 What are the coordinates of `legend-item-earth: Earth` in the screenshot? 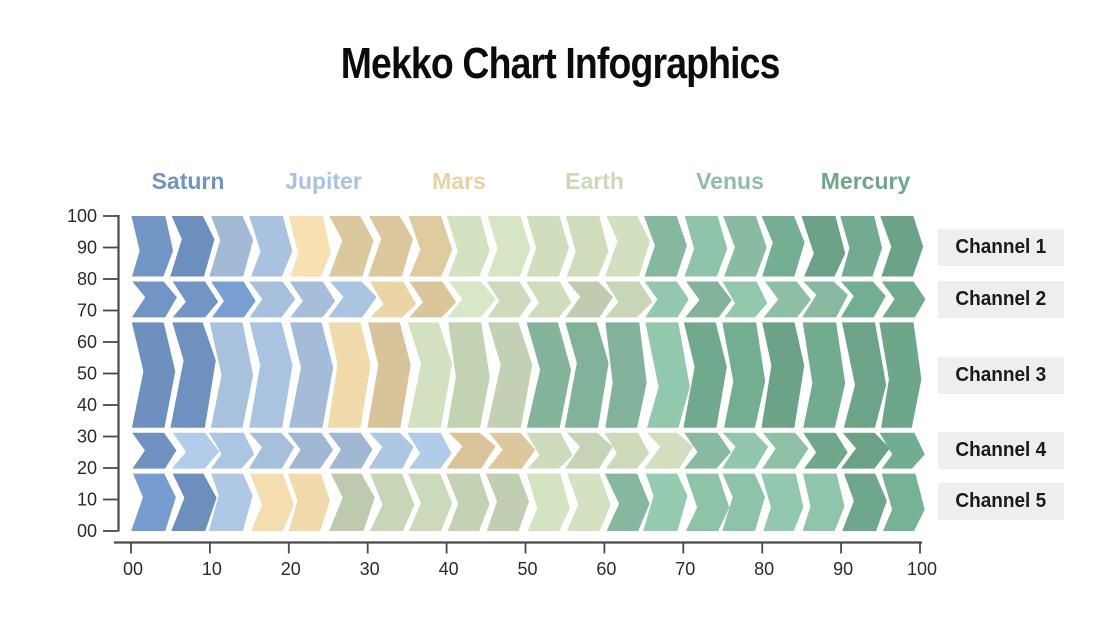 It's located at (594, 181).